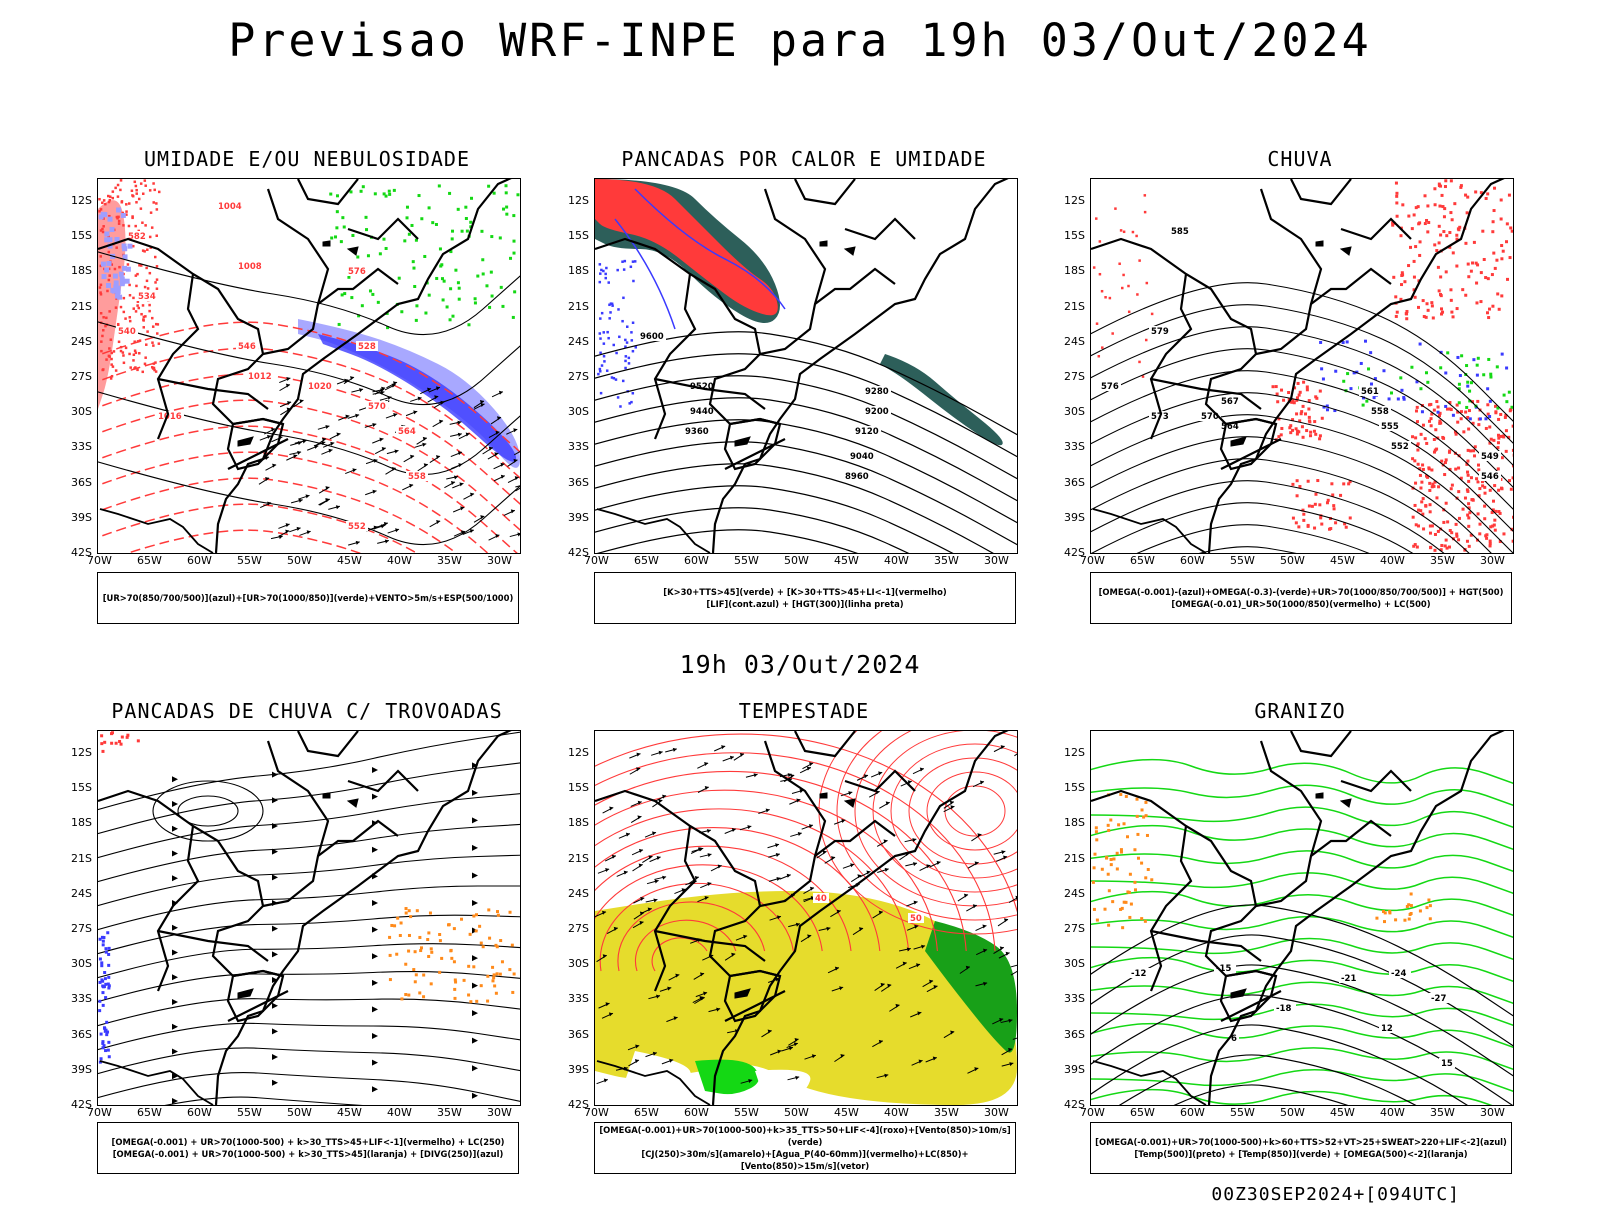 Image resolution: width=1600 pixels, height=1205 pixels. What do you see at coordinates (800, 664) in the screenshot?
I see `mid-subtitle: 19h 03/Out/2024` at bounding box center [800, 664].